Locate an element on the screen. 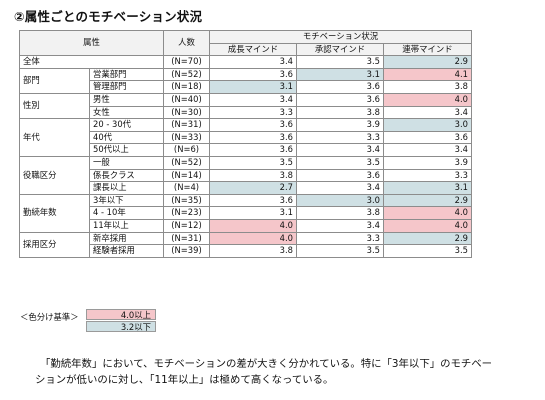  table-row: 性別 男性 (N=40) 3.4 3.6 4.0 is located at coordinates (245, 106).